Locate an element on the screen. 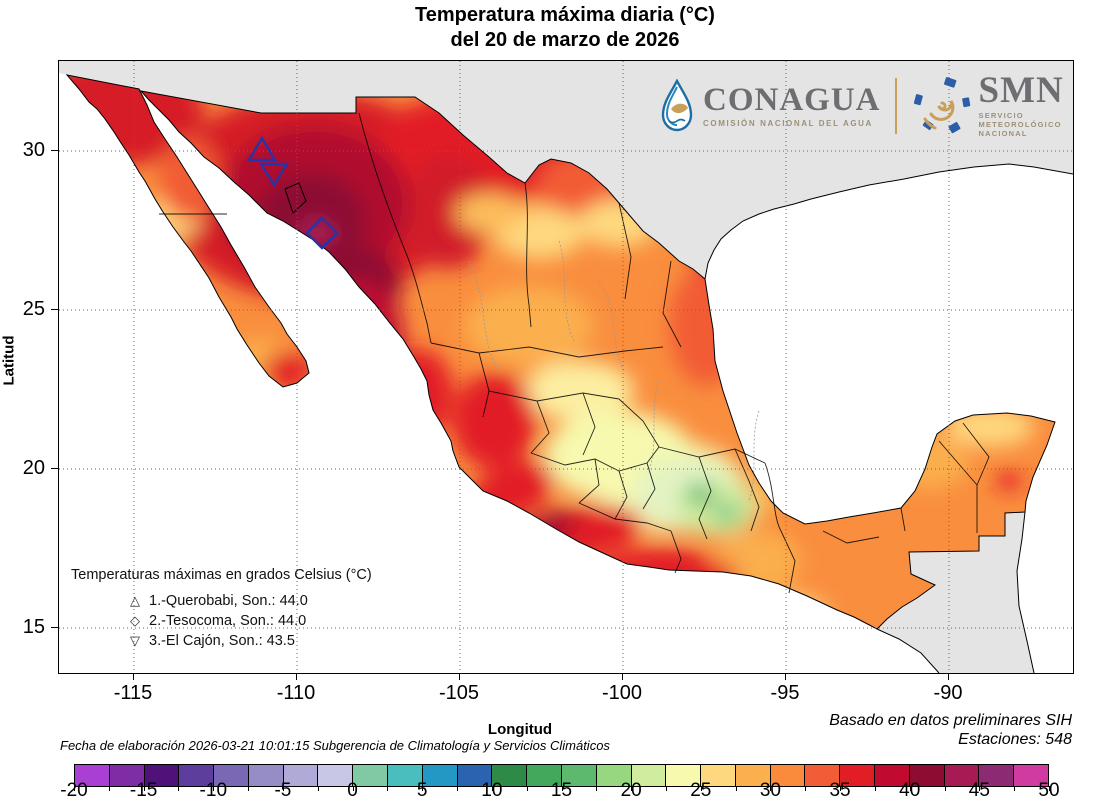 The width and height of the screenshot is (1100, 800). x-tick-mark--95 is located at coordinates (785, 676).